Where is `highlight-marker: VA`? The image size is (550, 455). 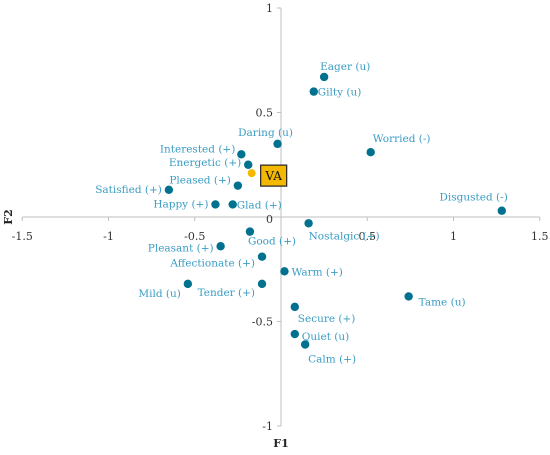 highlight-marker: VA is located at coordinates (267, 175).